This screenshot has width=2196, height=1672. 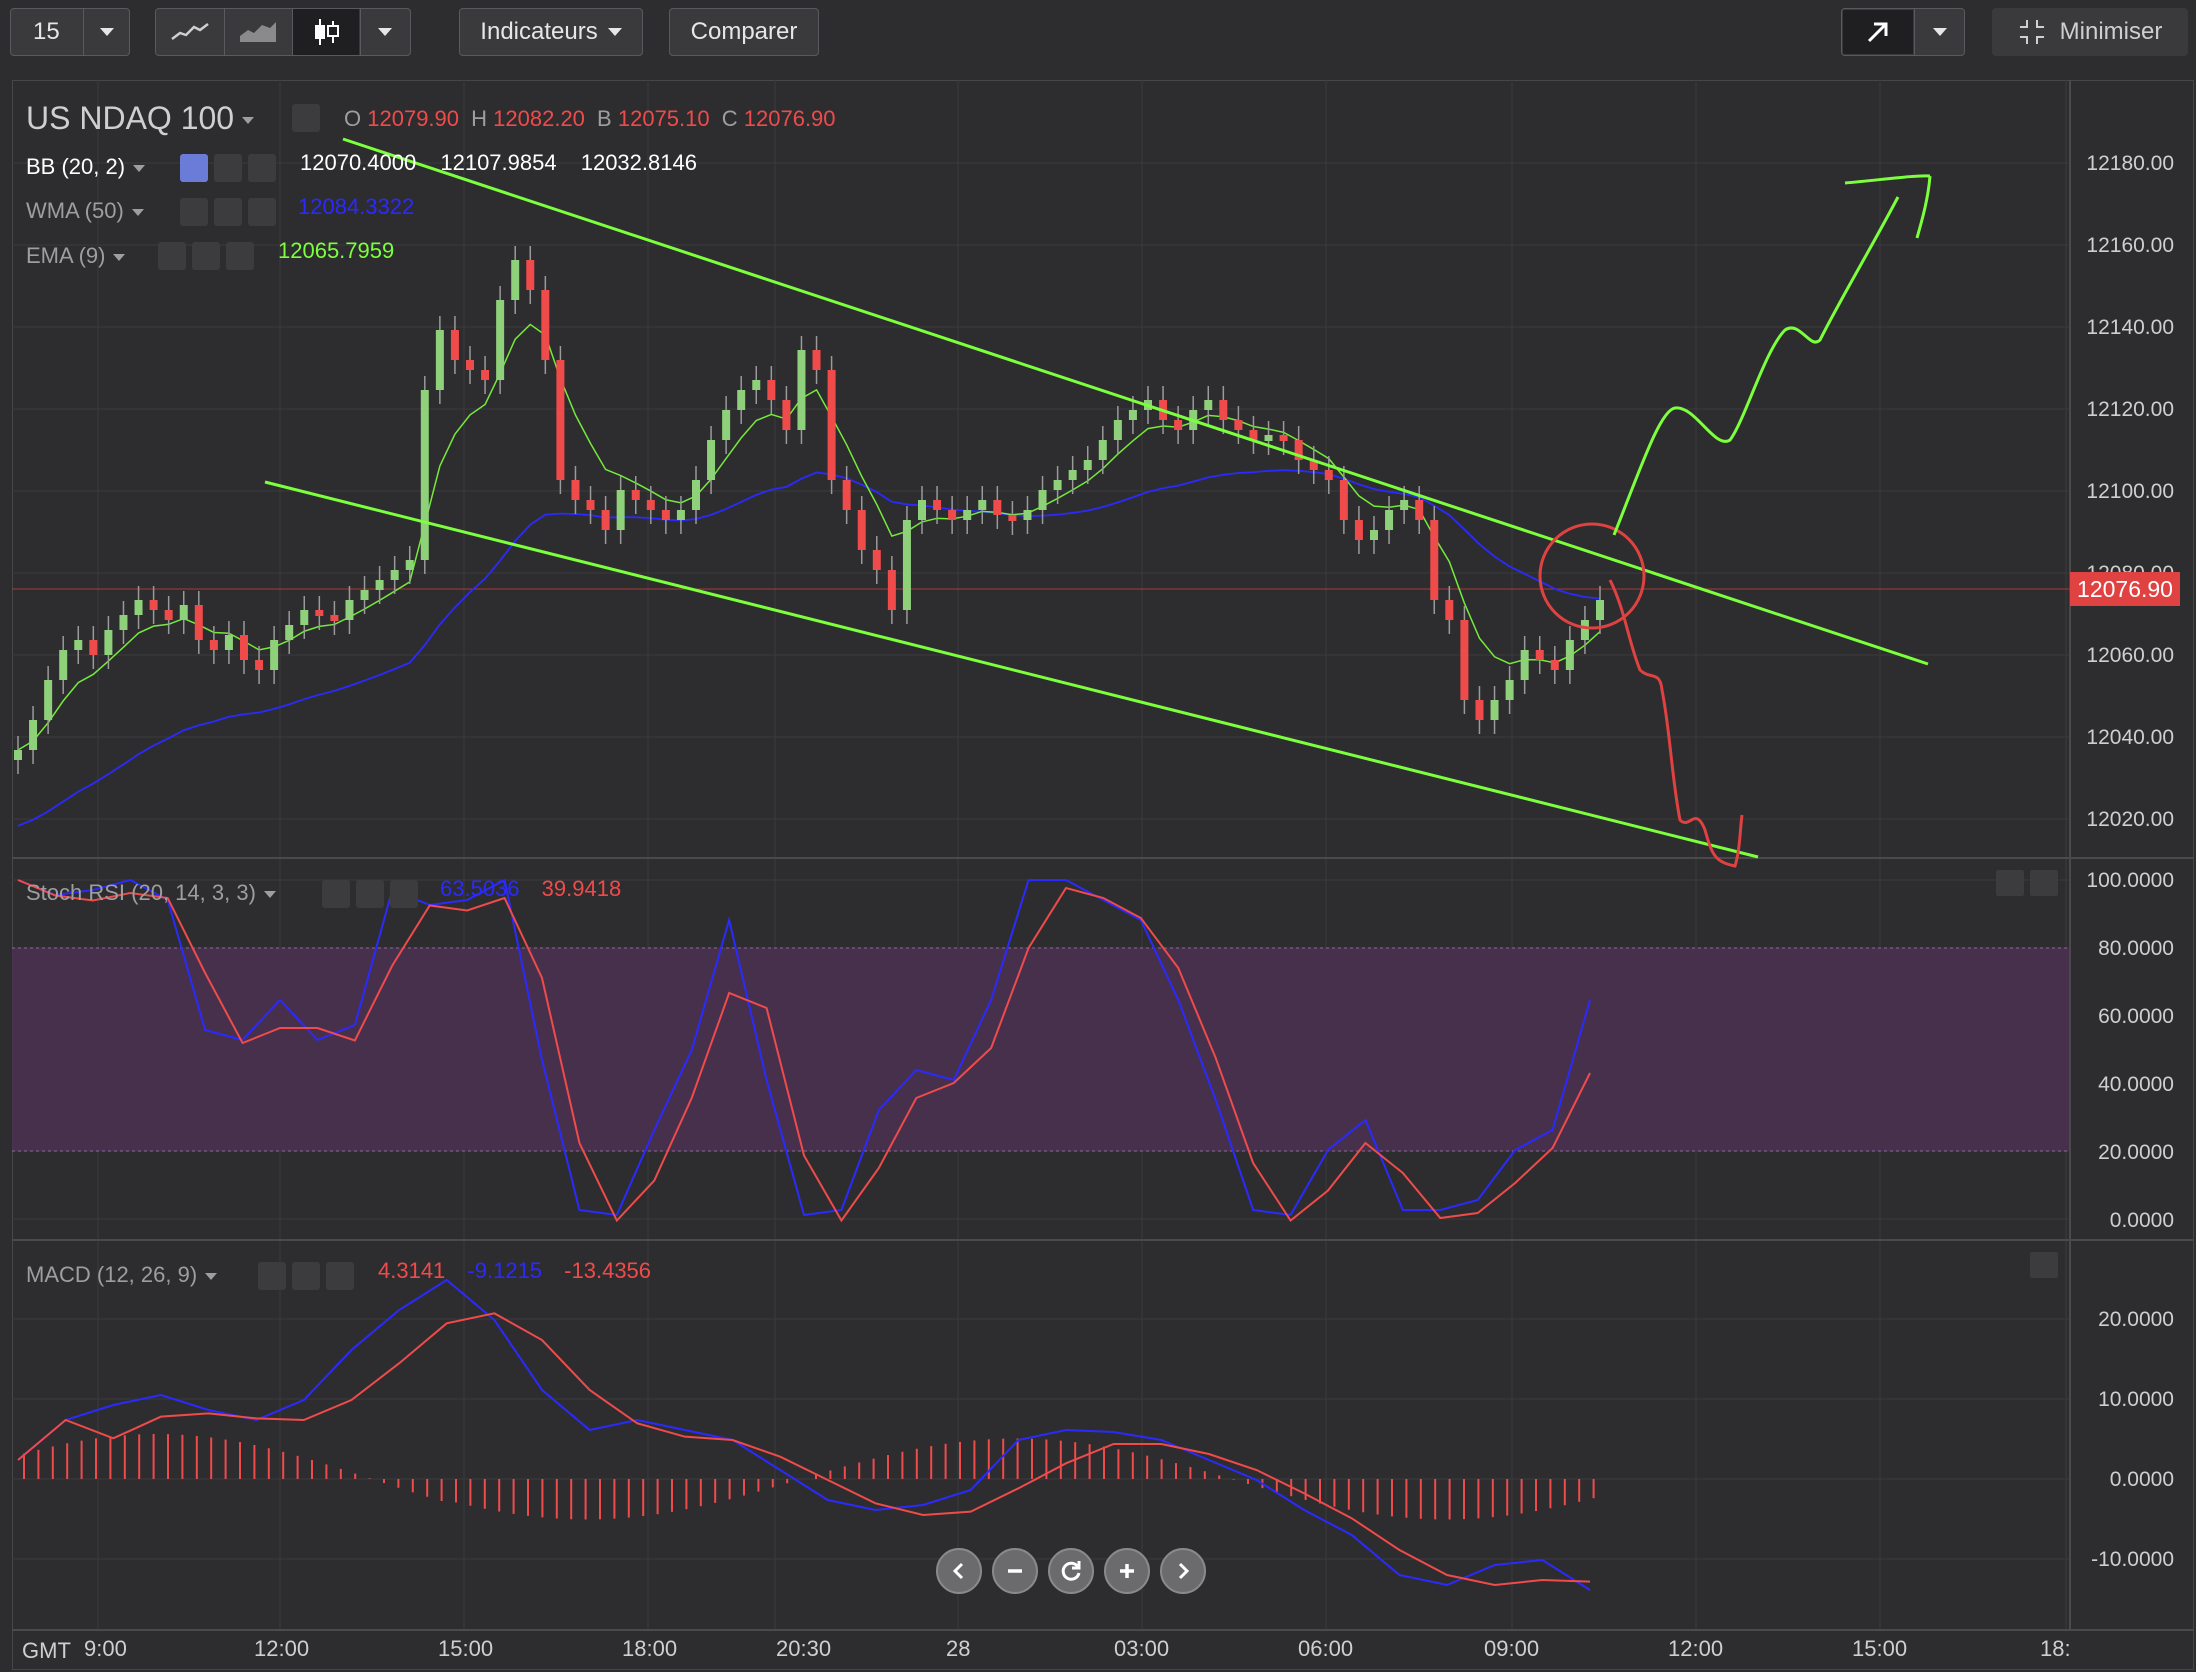 I want to click on zoom-in-button, so click(x=1127, y=1571).